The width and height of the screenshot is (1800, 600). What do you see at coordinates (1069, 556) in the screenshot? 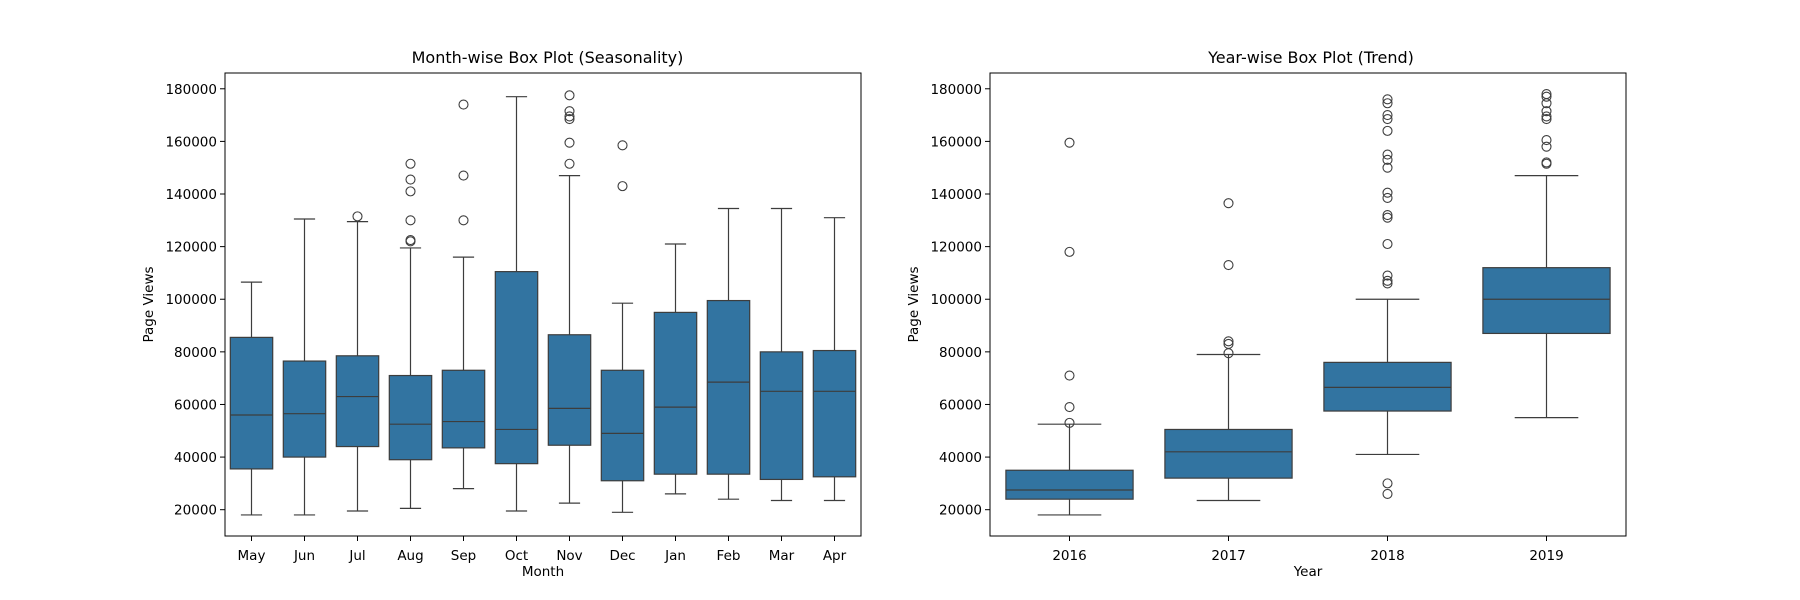
I see `x-tick-label: 2016` at bounding box center [1069, 556].